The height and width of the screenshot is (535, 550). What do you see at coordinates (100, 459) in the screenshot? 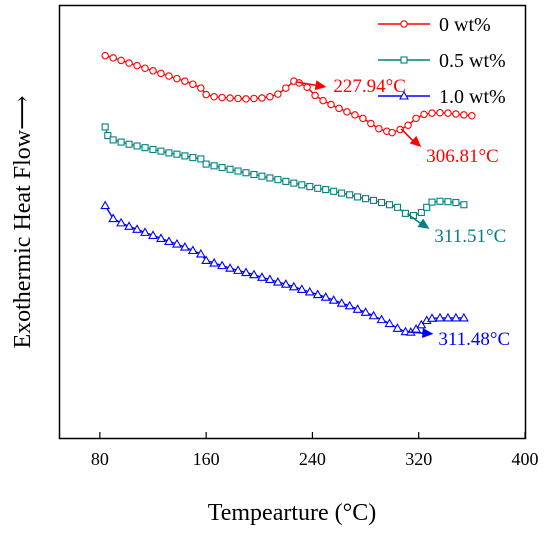
I see `x-tick-label: 80` at bounding box center [100, 459].